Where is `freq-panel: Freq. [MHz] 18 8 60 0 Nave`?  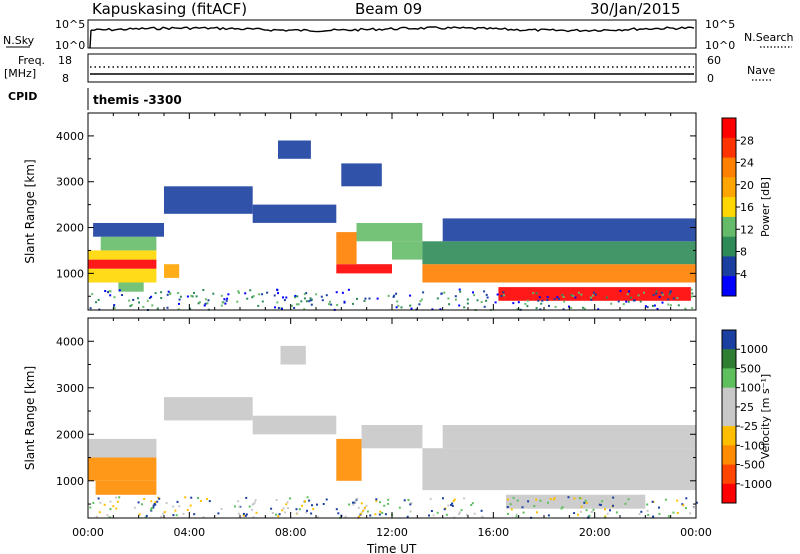
freq-panel: Freq. [MHz] 18 8 60 0 Nave is located at coordinates (389, 69).